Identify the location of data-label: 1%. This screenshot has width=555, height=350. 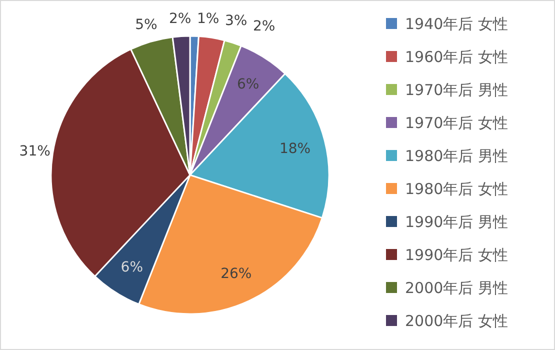
(208, 19).